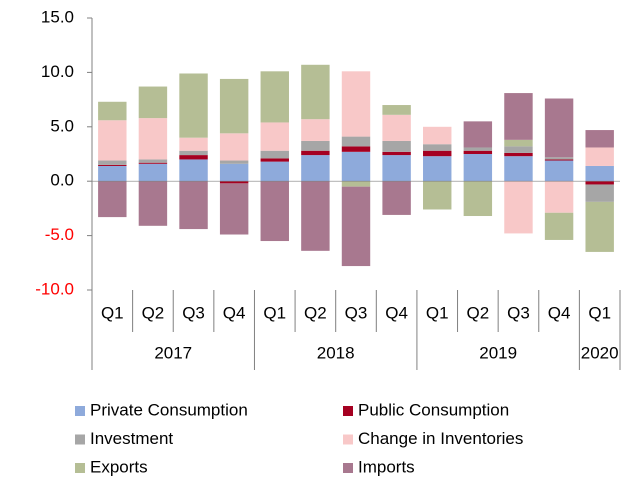 Image resolution: width=632 pixels, height=481 pixels. What do you see at coordinates (54, 288) in the screenshot?
I see `y-tick-label: -10.0` at bounding box center [54, 288].